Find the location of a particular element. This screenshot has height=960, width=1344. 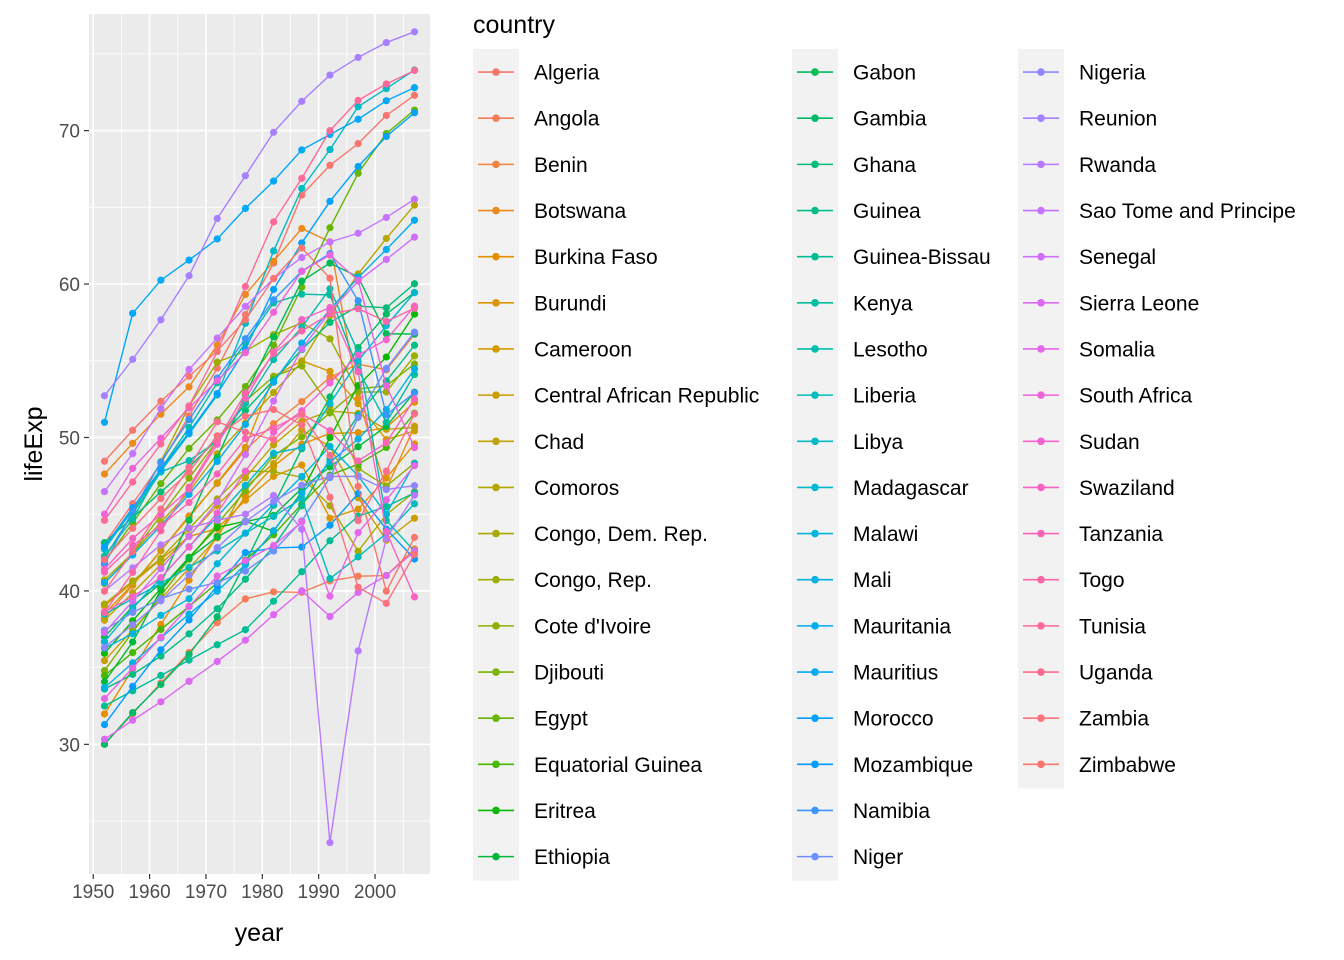

series-senegal is located at coordinates (259, 435).